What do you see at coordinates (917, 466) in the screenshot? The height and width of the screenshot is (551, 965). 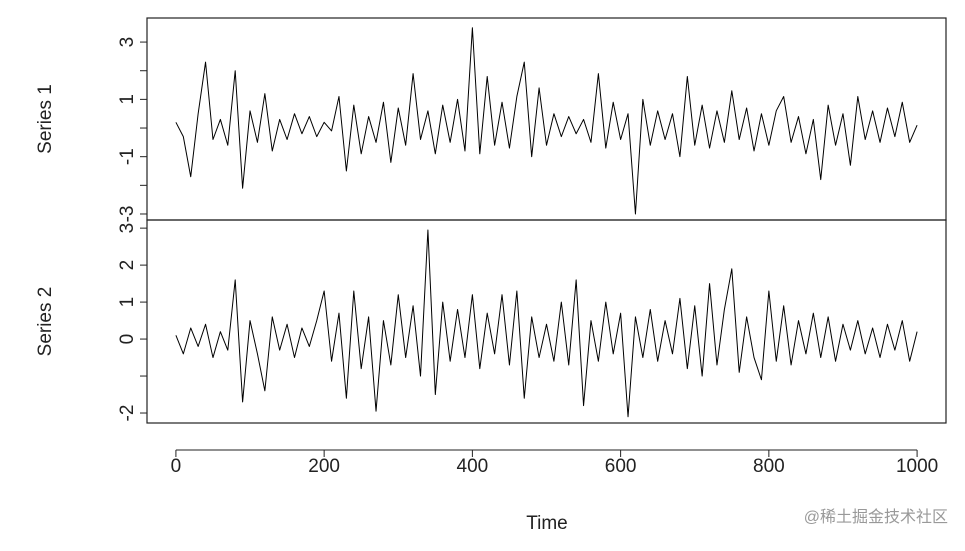 I see `x-tick-label: 1000` at bounding box center [917, 466].